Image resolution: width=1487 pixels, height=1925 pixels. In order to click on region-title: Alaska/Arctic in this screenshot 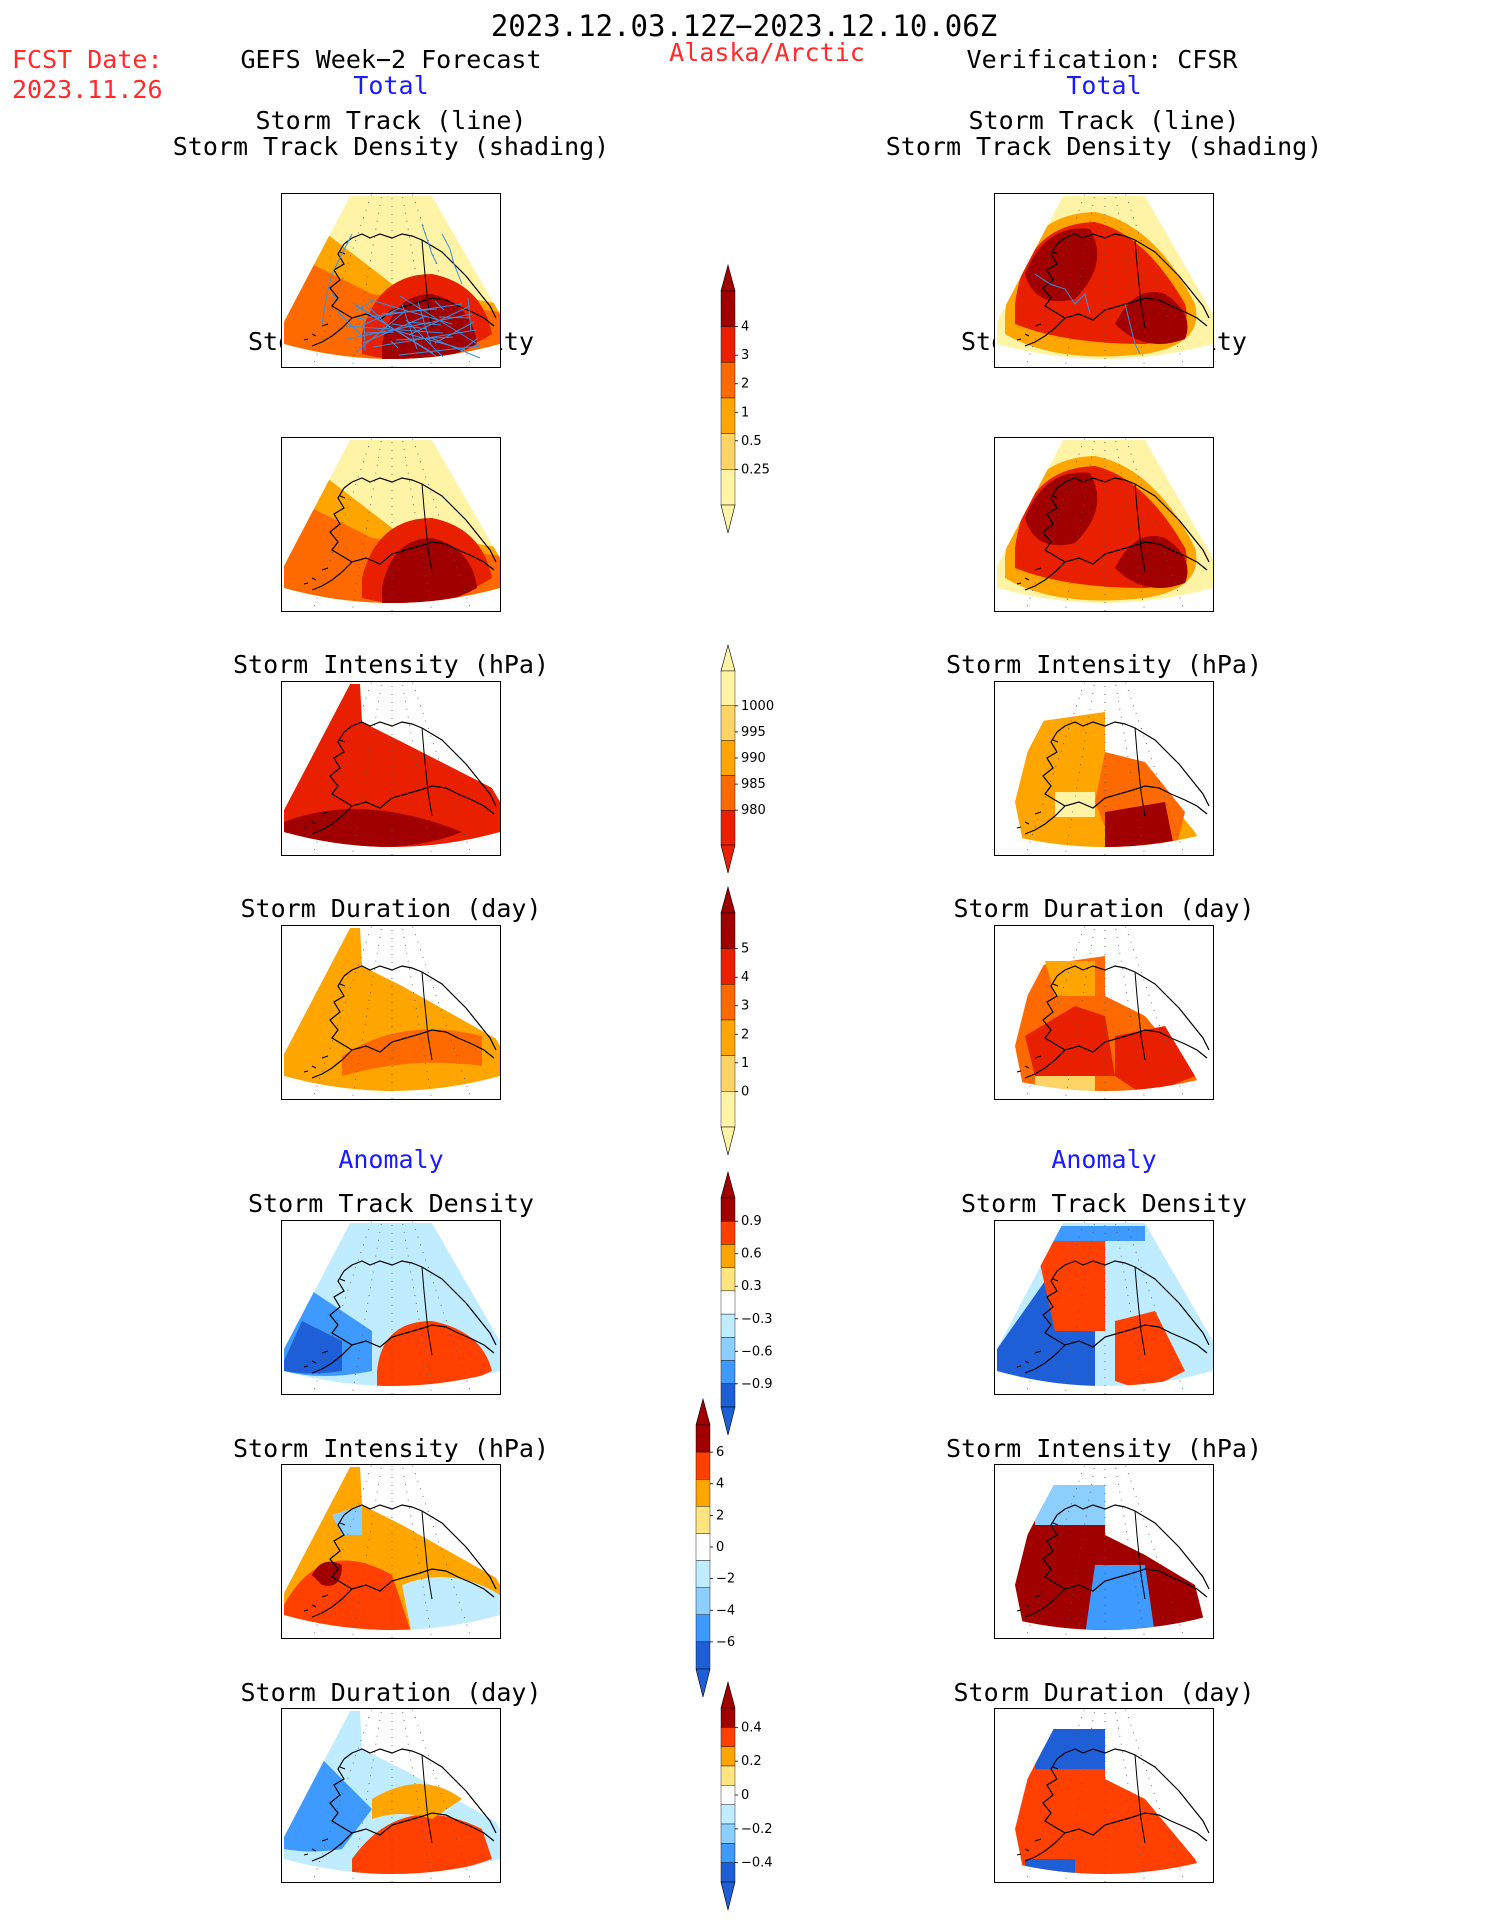, I will do `click(767, 52)`.